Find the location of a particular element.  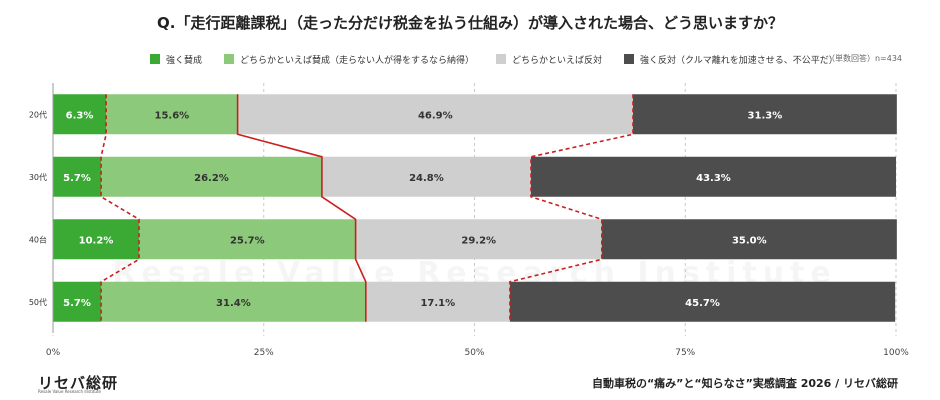

data-label: 17.1% is located at coordinates (437, 303).